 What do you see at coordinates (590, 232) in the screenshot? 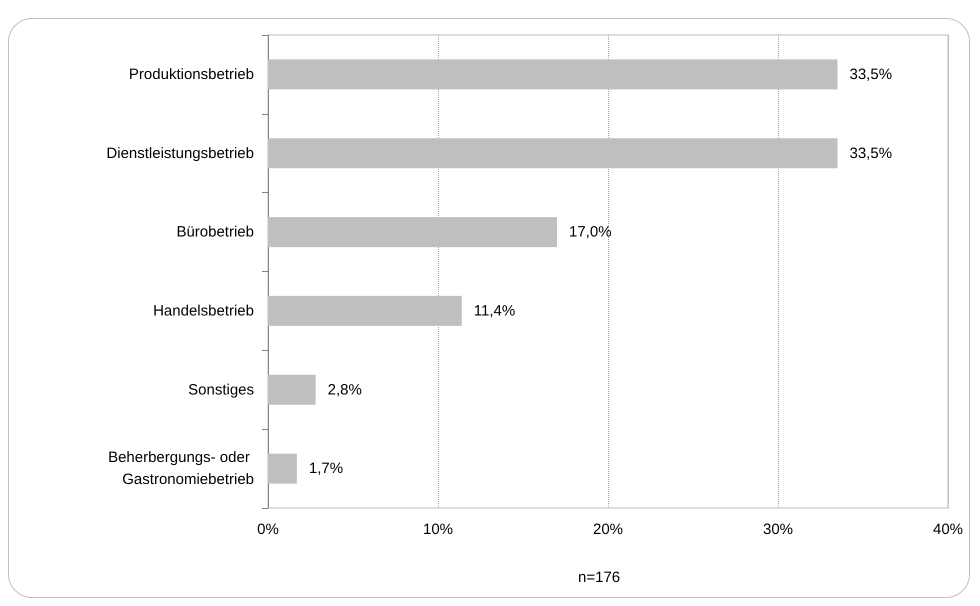
I see `data-label: 17,0%` at bounding box center [590, 232].